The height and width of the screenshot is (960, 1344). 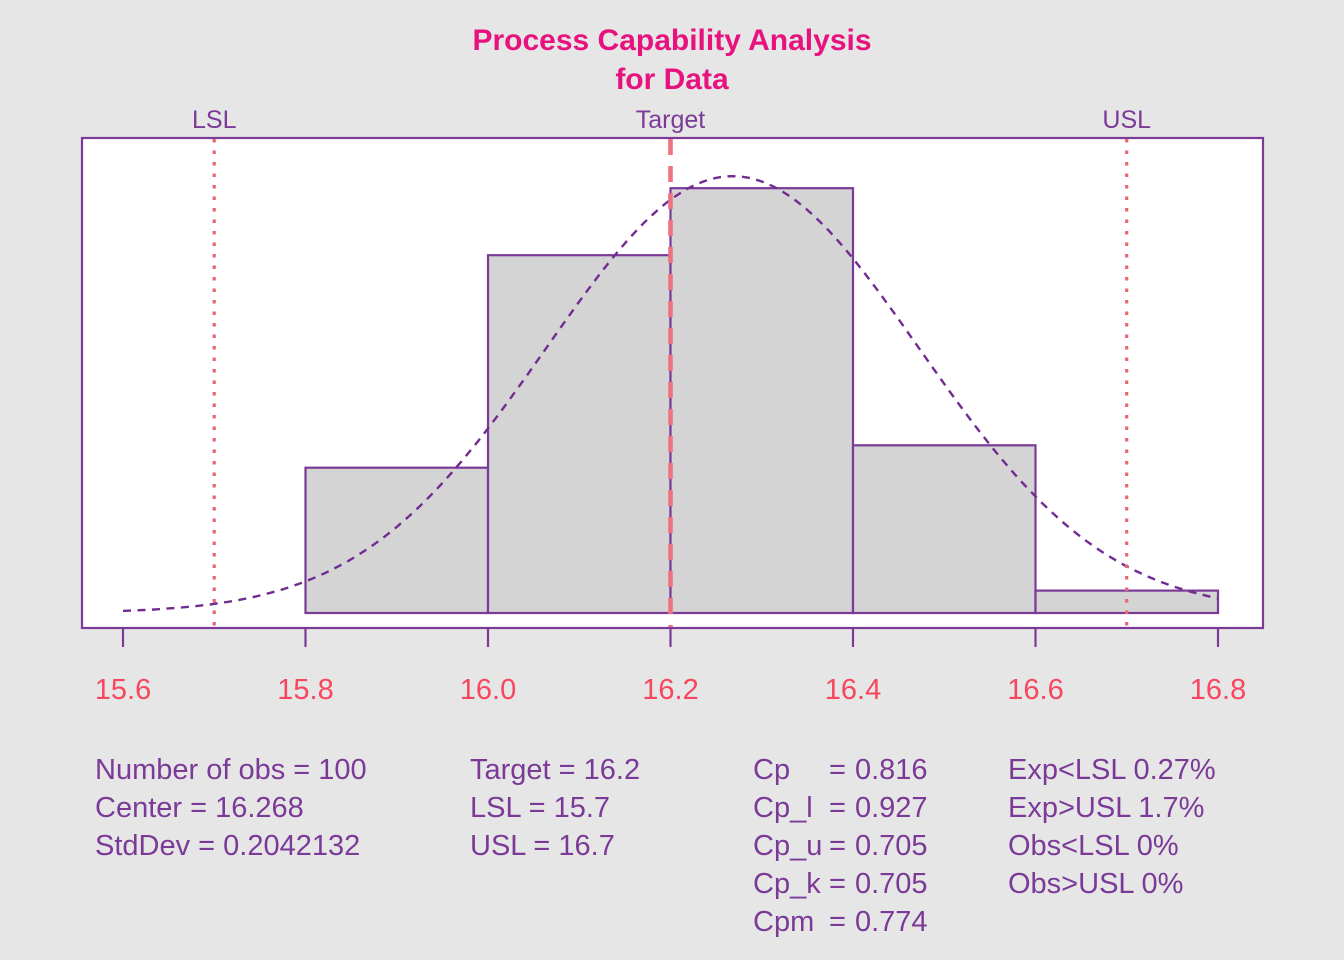 I want to click on stat-line: Obs<LSL 0%, so click(x=1093, y=846).